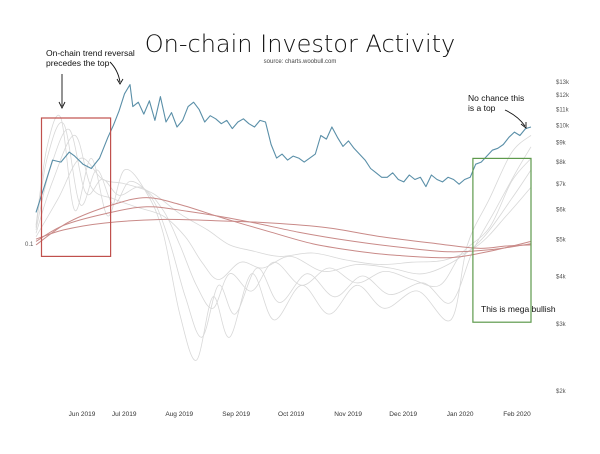  Describe the element at coordinates (460, 414) in the screenshot. I see `x-tick-label: Jan 2020` at that location.